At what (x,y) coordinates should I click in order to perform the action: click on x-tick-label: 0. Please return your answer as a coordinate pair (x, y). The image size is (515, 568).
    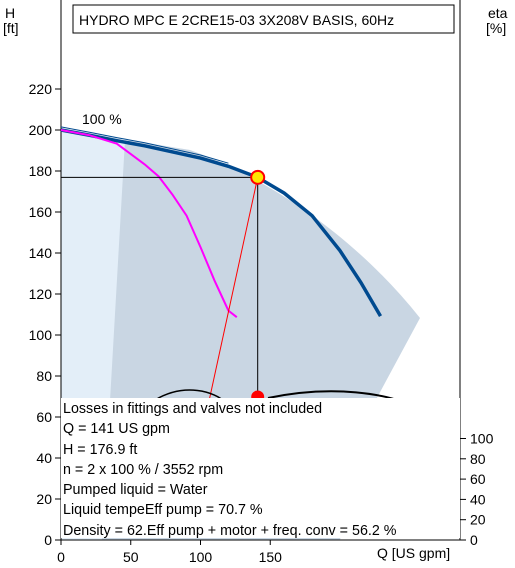
    Looking at the image, I should click on (61, 557).